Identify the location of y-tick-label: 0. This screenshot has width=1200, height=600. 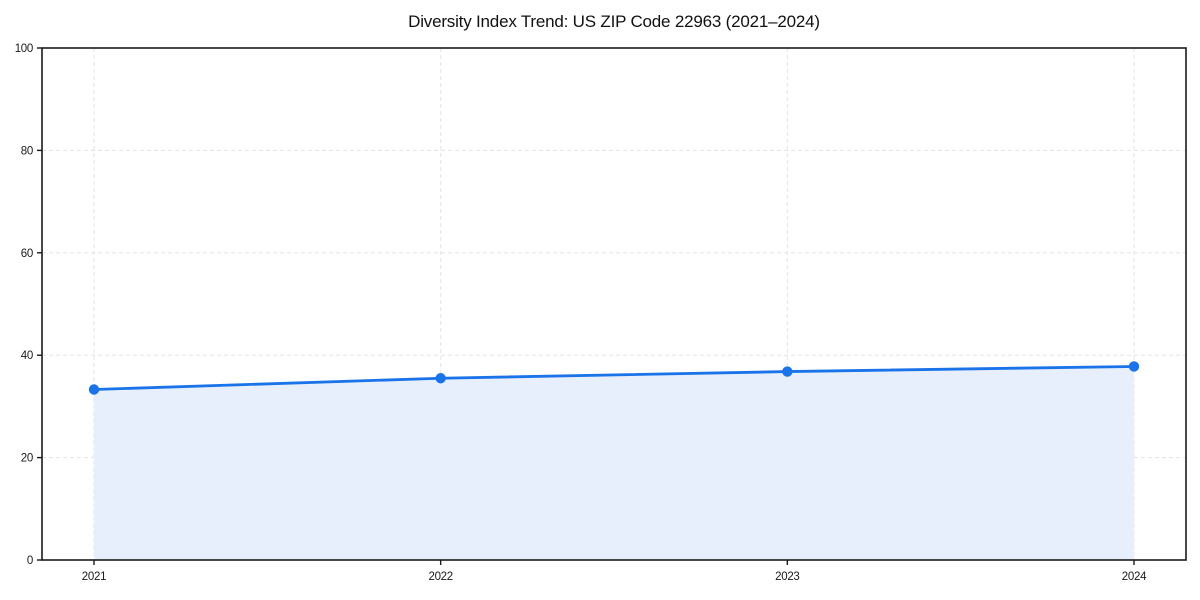
(30, 561).